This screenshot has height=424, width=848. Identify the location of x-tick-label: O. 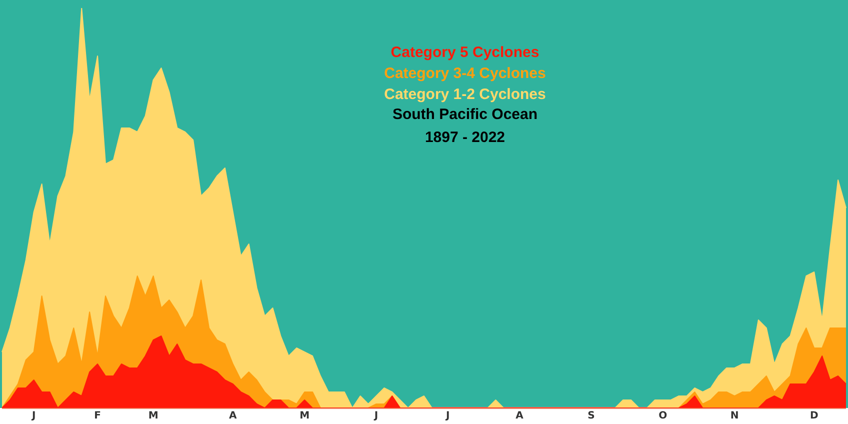
(663, 416).